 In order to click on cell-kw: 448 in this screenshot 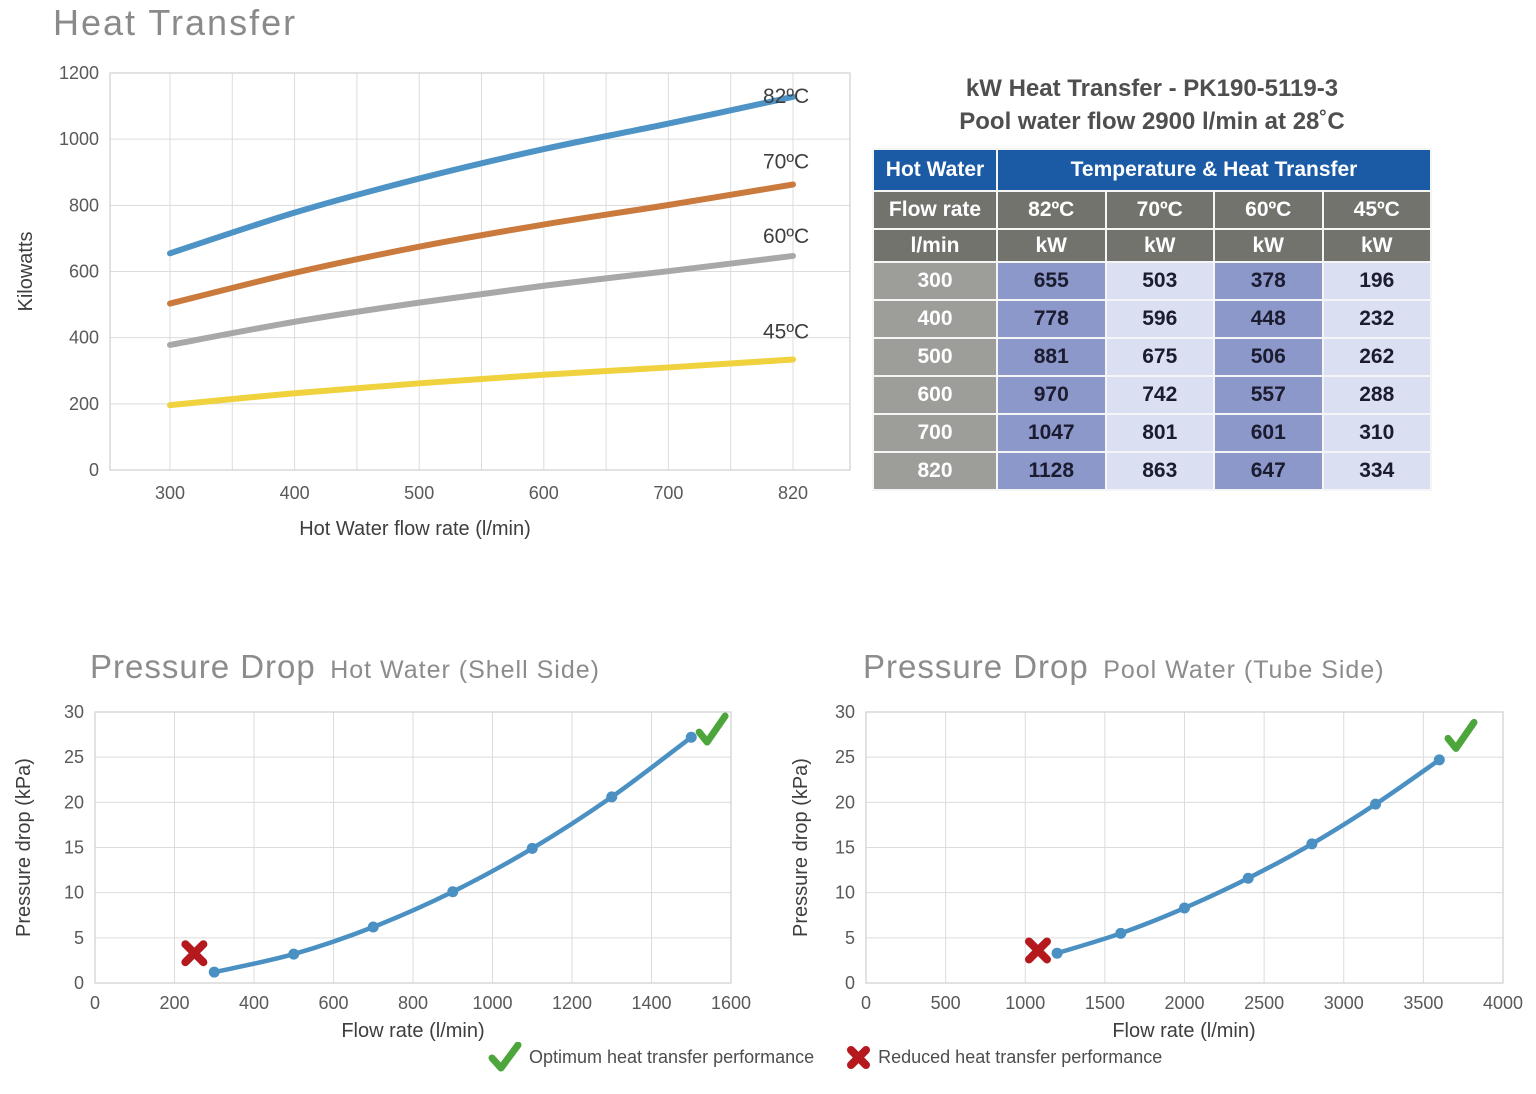, I will do `click(1268, 319)`.